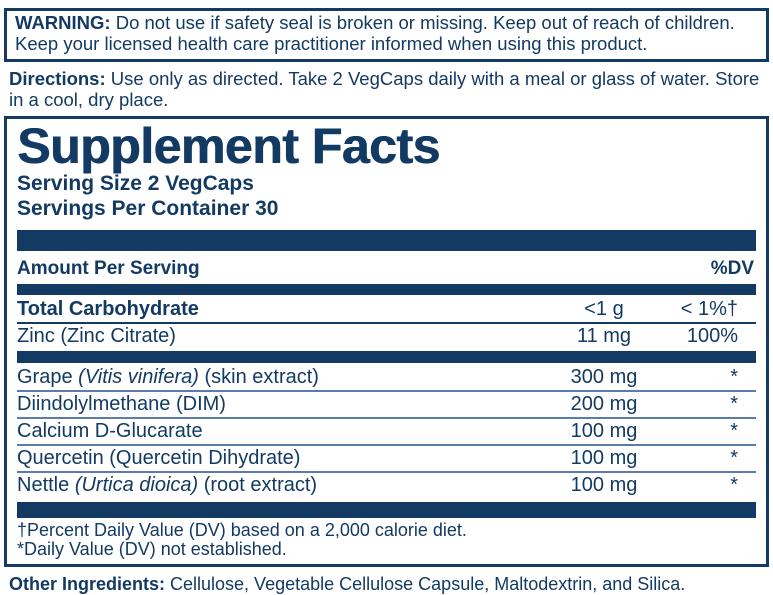 This screenshot has width=773, height=595. Describe the element at coordinates (732, 268) in the screenshot. I see `dv-header: %DV` at that location.